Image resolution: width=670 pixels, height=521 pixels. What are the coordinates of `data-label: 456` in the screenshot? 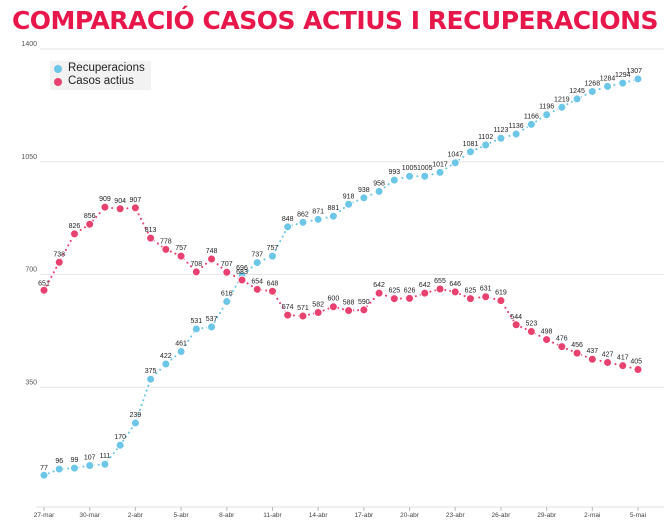 It's located at (577, 345).